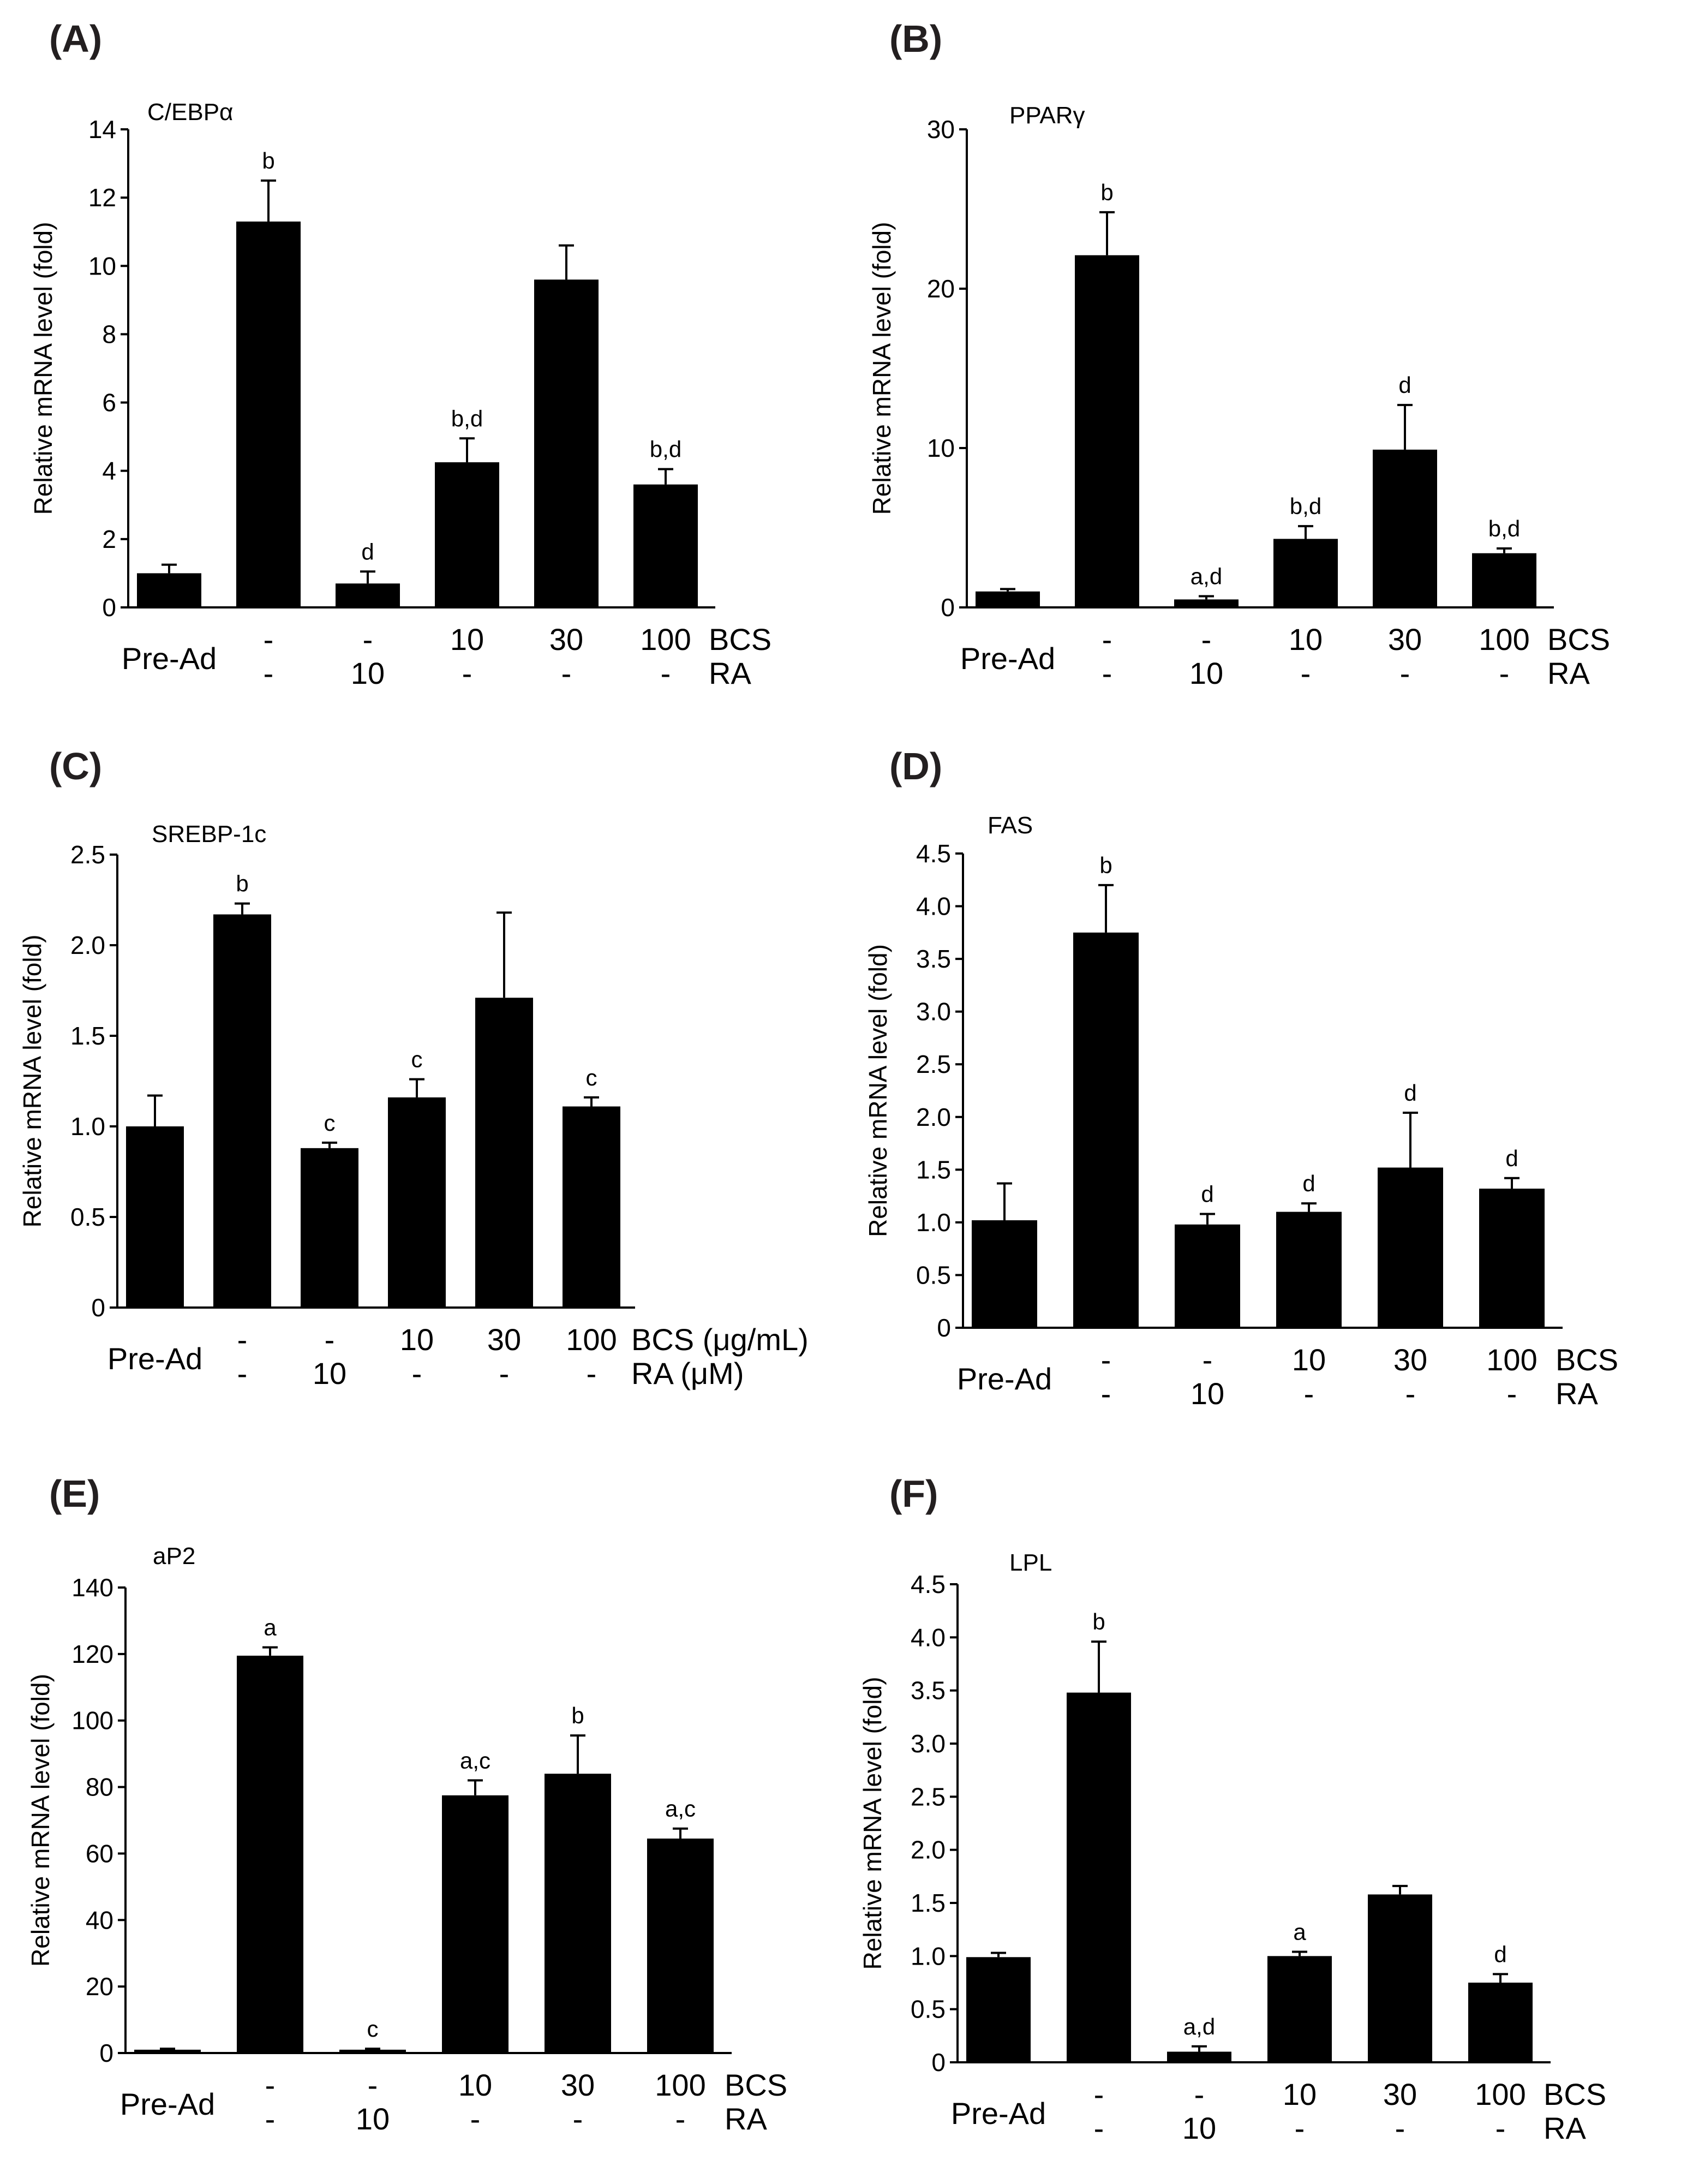  Describe the element at coordinates (74, 1493) in the screenshot. I see `panel-label: (E)` at that location.